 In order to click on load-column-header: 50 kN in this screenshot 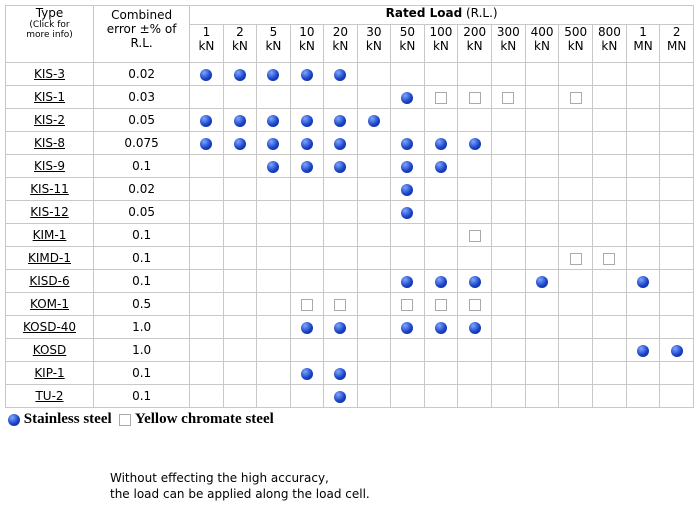, I will do `click(407, 43)`.